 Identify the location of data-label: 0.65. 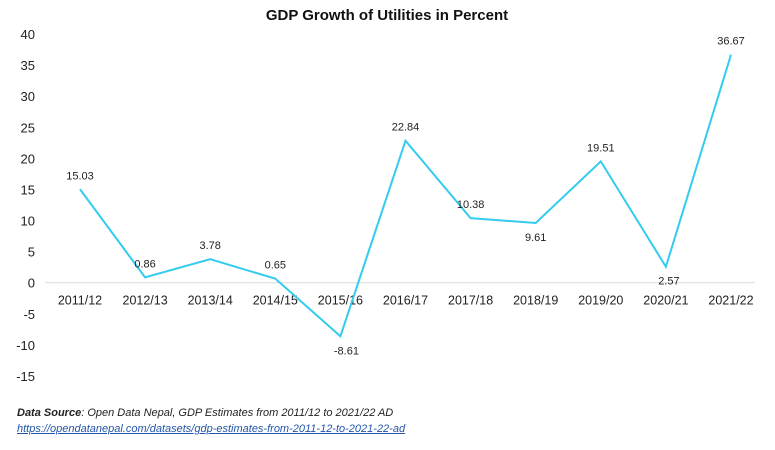
(275, 266).